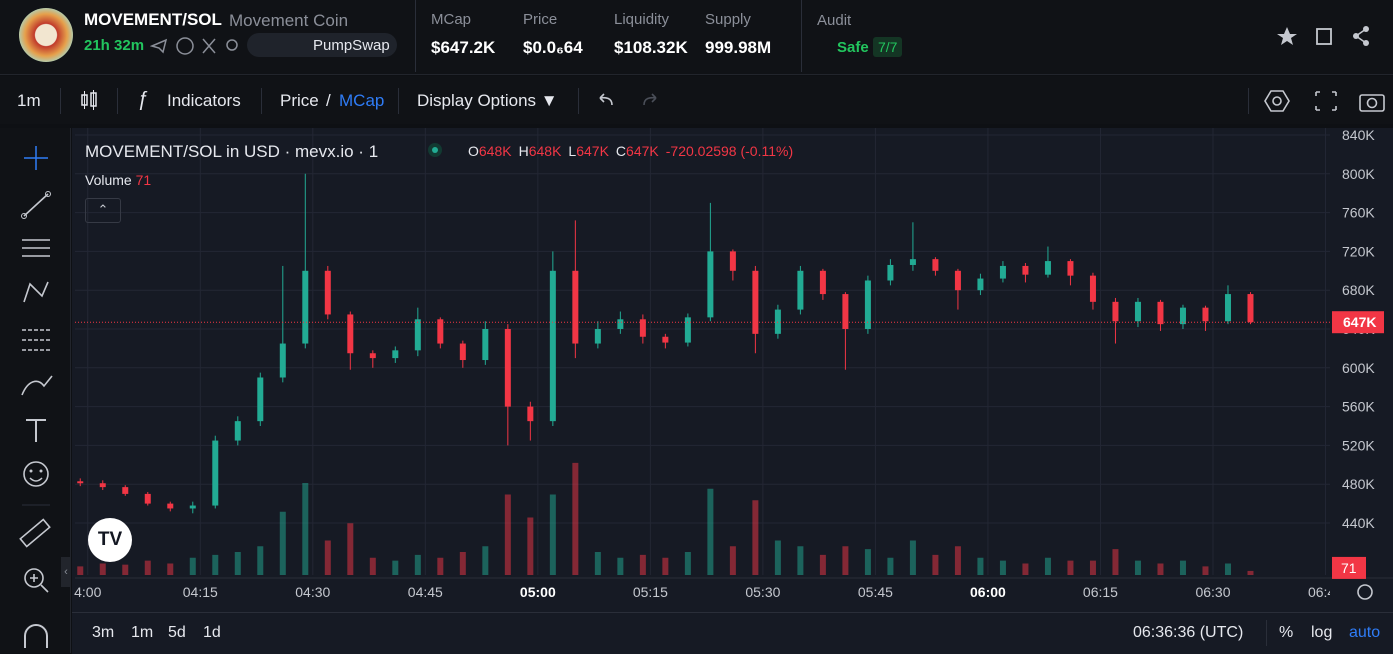 The width and height of the screenshot is (1393, 654). Describe the element at coordinates (299, 100) in the screenshot. I see `price-toggle: Price` at that location.